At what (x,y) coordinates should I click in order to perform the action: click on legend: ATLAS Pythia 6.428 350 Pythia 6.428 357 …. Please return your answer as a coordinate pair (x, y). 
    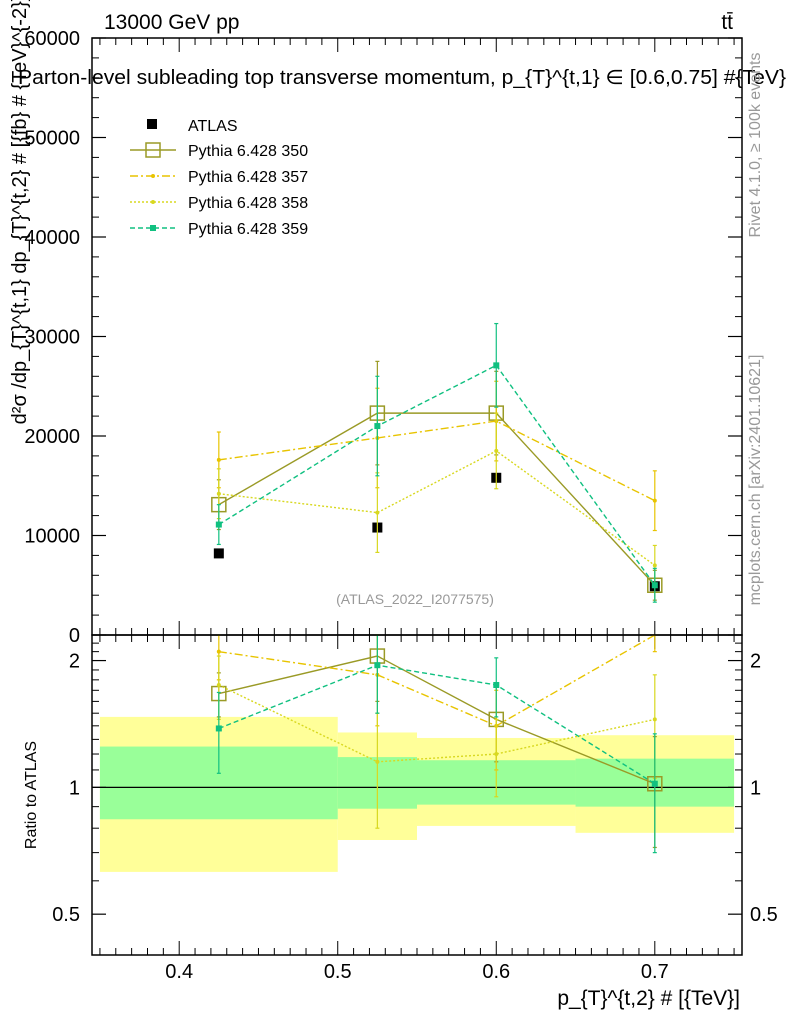
    Looking at the image, I should click on (219, 178).